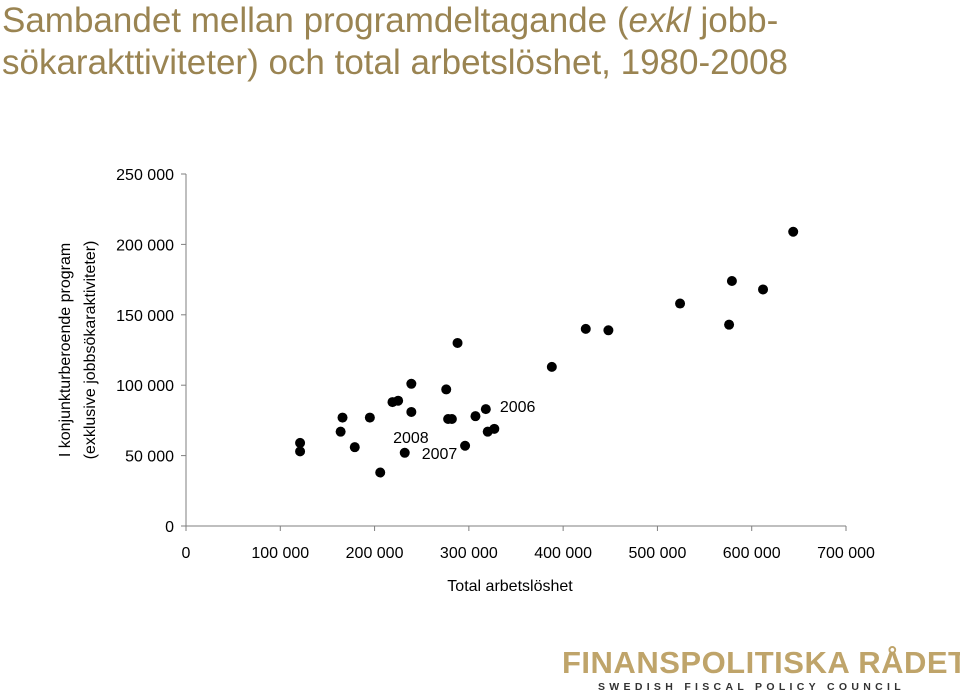  Describe the element at coordinates (751, 687) in the screenshot. I see `logo-subtext: SWEDISH FISCAL POLICY COUNCIL` at that location.